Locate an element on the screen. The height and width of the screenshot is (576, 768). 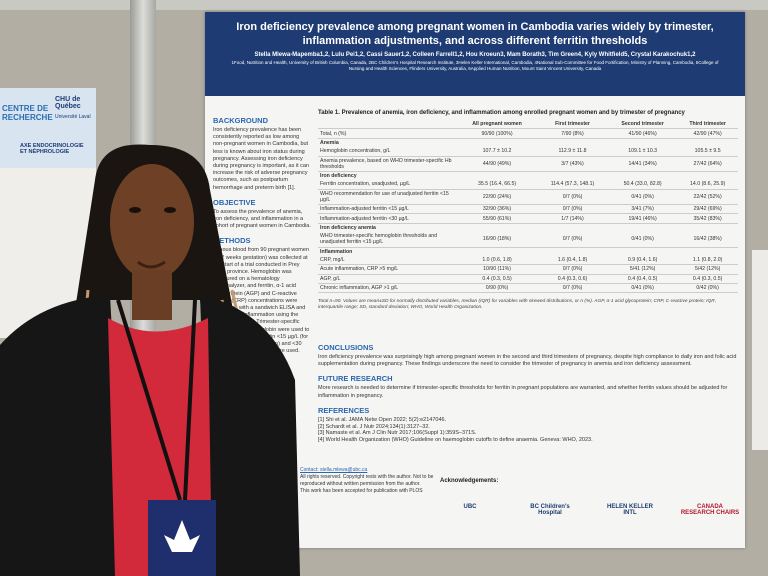
table-cell: 0/41 (0%) is located at coordinates (642, 197).